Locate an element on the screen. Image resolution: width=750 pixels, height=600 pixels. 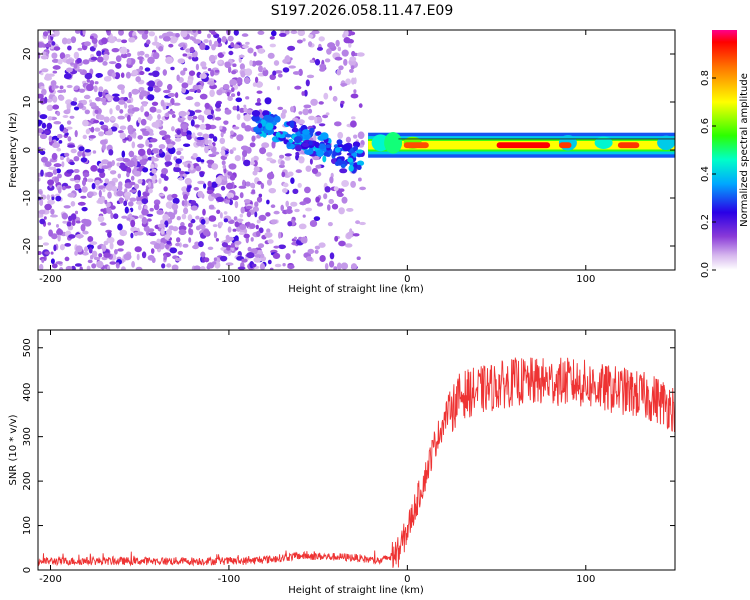
spectrogram-x-tick-label: -100 is located at coordinates (229, 279).